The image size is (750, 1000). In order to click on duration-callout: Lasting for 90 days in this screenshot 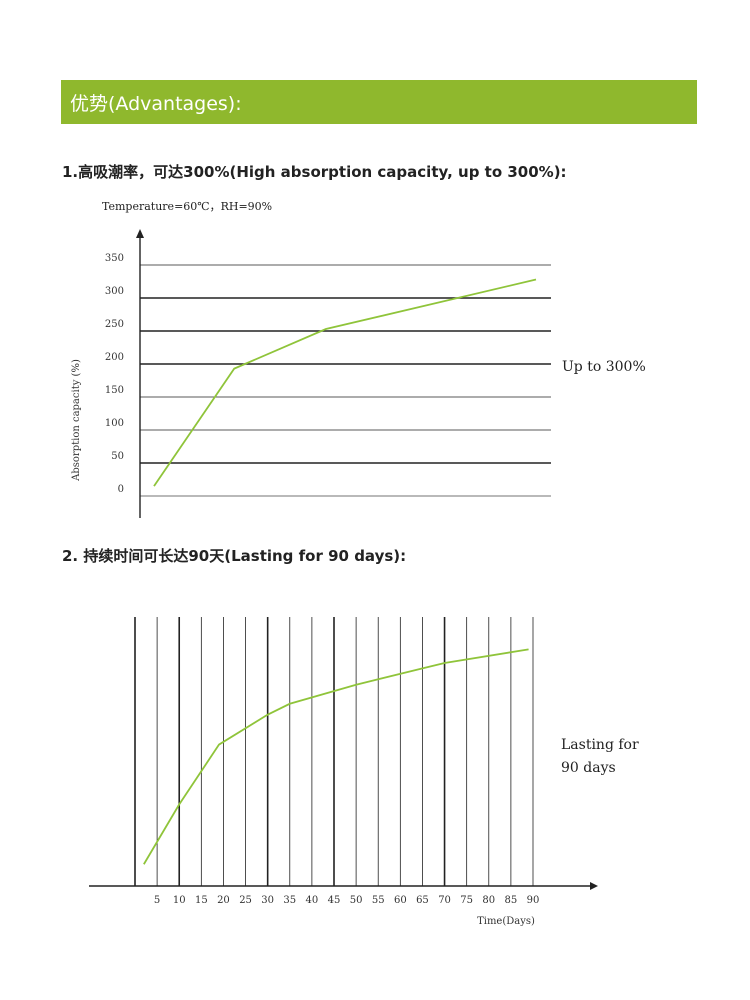, I will do `click(600, 757)`.